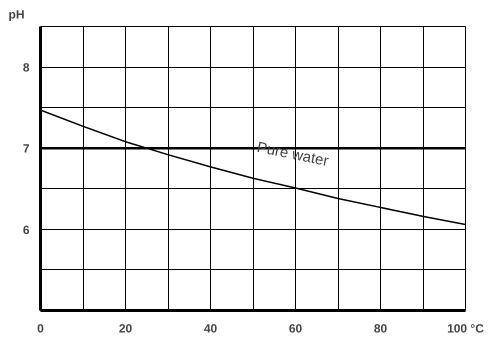 This screenshot has height=340, width=495. What do you see at coordinates (125, 329) in the screenshot?
I see `x-tick-label: 20` at bounding box center [125, 329].